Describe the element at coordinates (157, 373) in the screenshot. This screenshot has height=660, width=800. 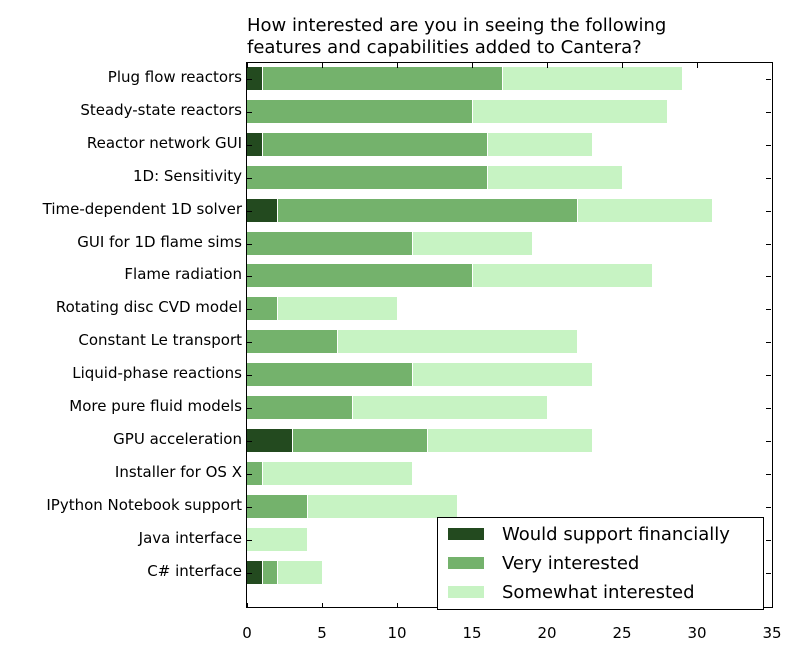
I see `y-tick-label: Liquid-phase reactions` at that location.